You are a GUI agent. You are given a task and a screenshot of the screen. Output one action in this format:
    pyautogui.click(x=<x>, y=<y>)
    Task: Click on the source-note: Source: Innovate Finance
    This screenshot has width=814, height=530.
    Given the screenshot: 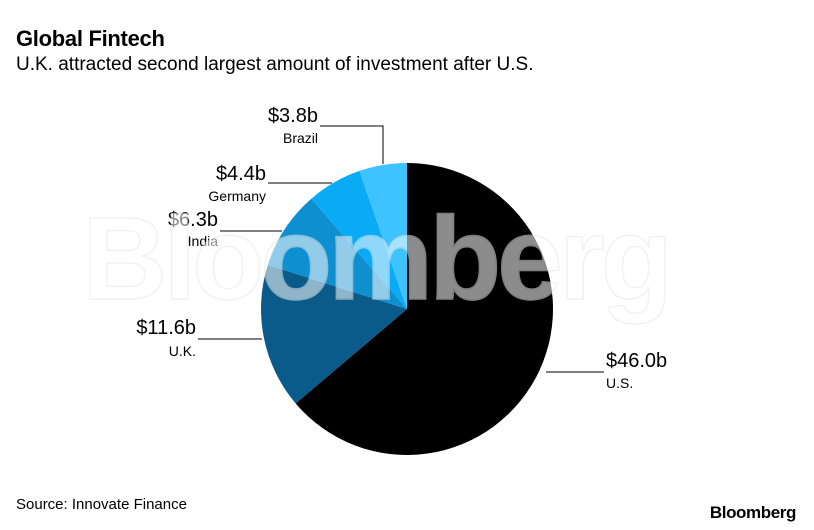 What is the action you would take?
    pyautogui.click(x=101, y=504)
    